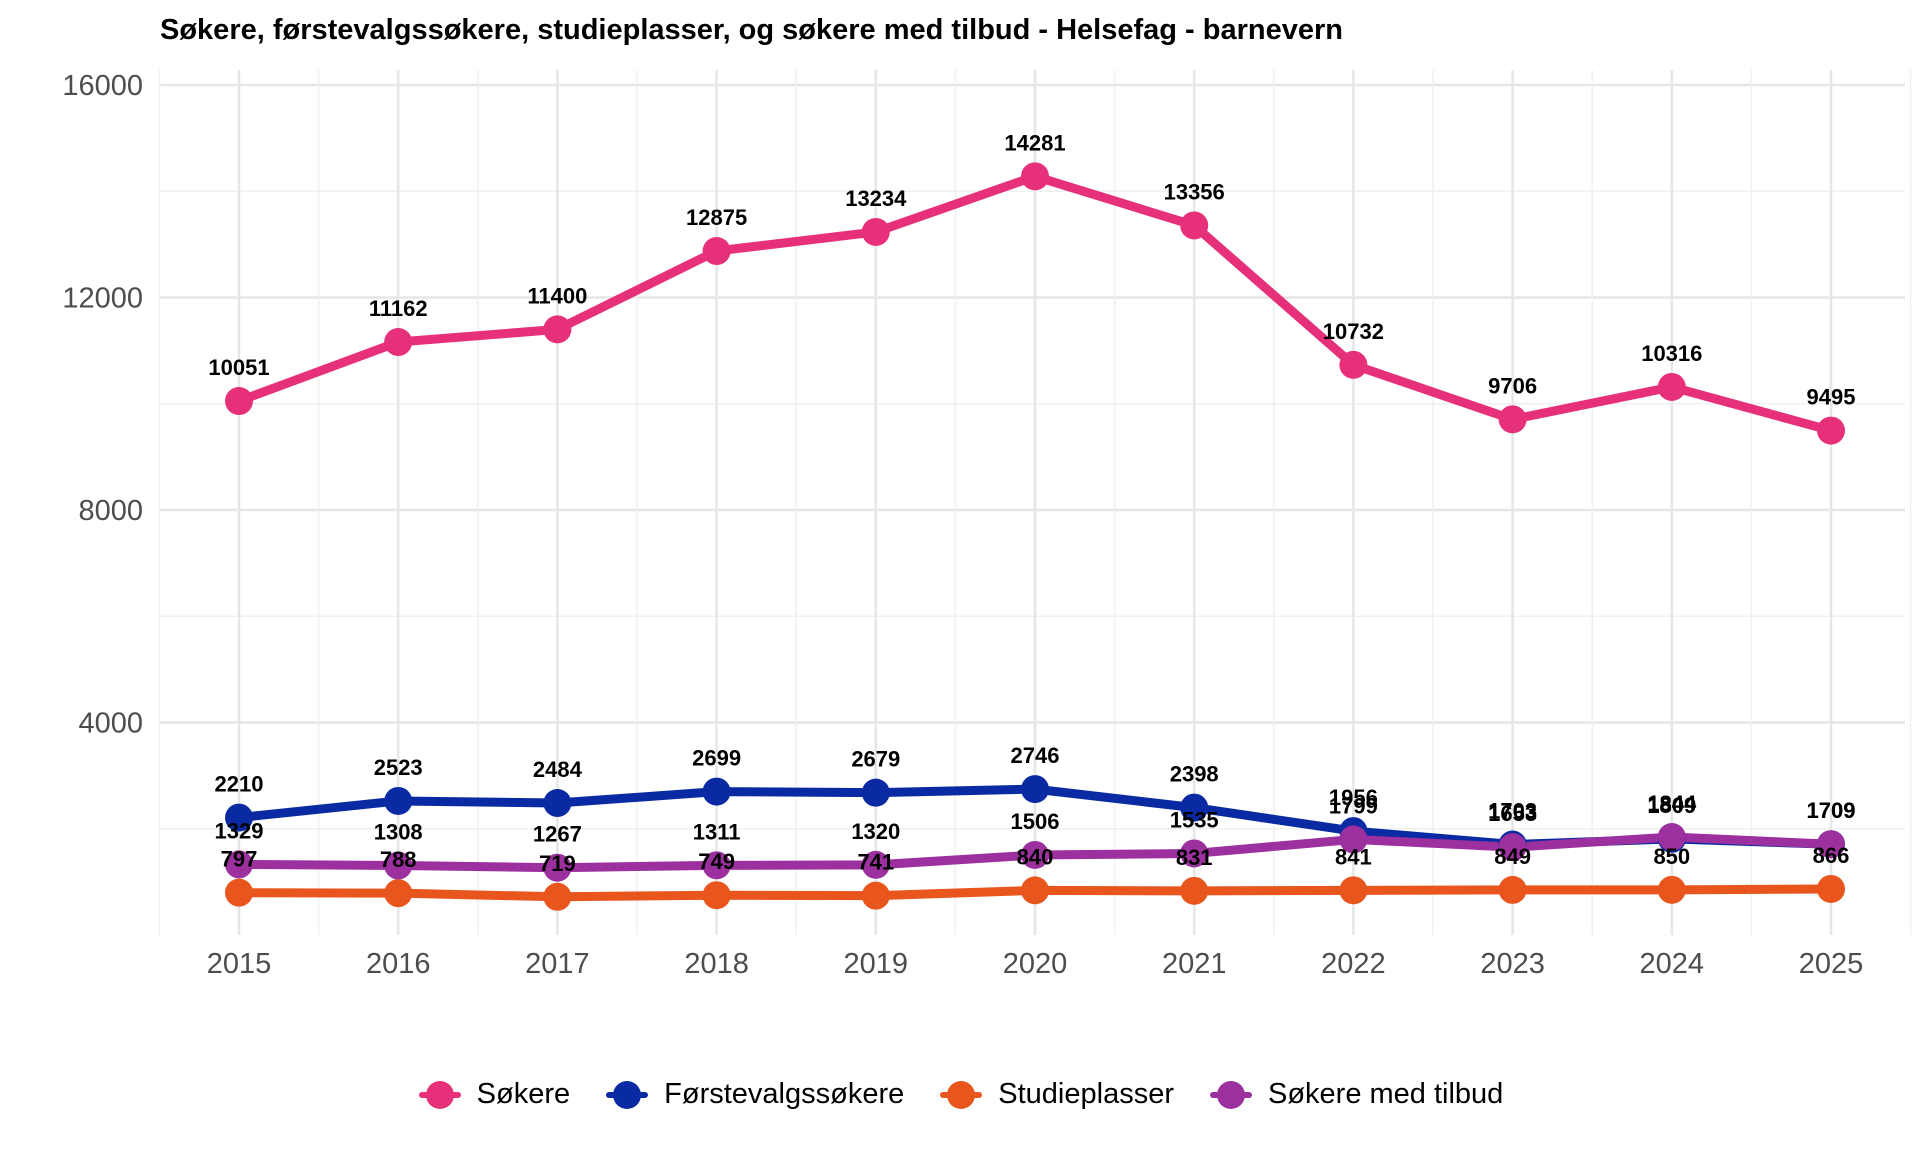 The image size is (1920, 1152). I want to click on data-label: 788, so click(398, 859).